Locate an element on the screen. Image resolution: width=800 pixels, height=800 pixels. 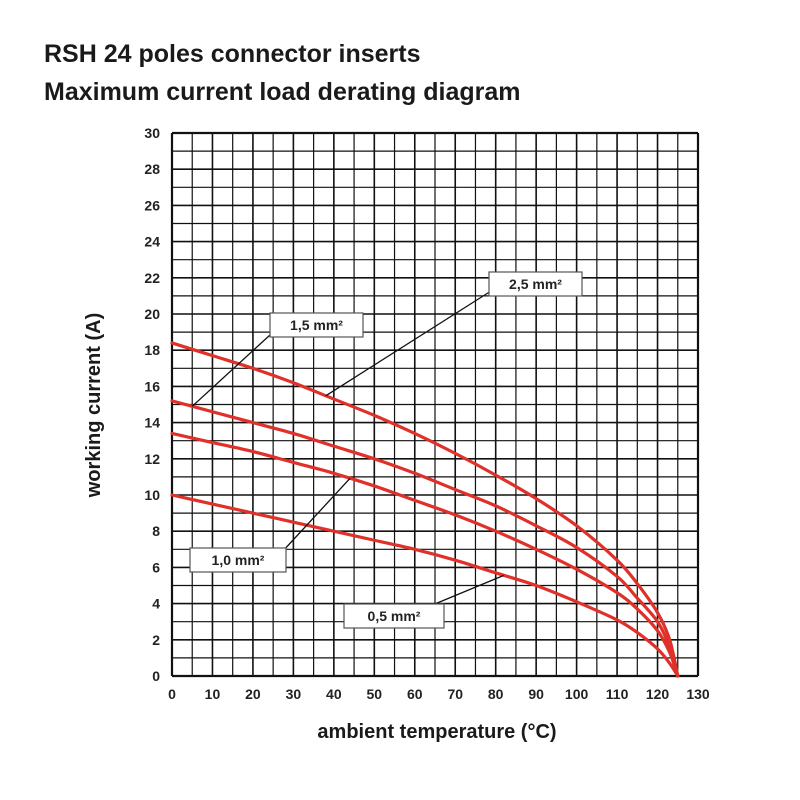
x-tick-label: 90 is located at coordinates (536, 694).